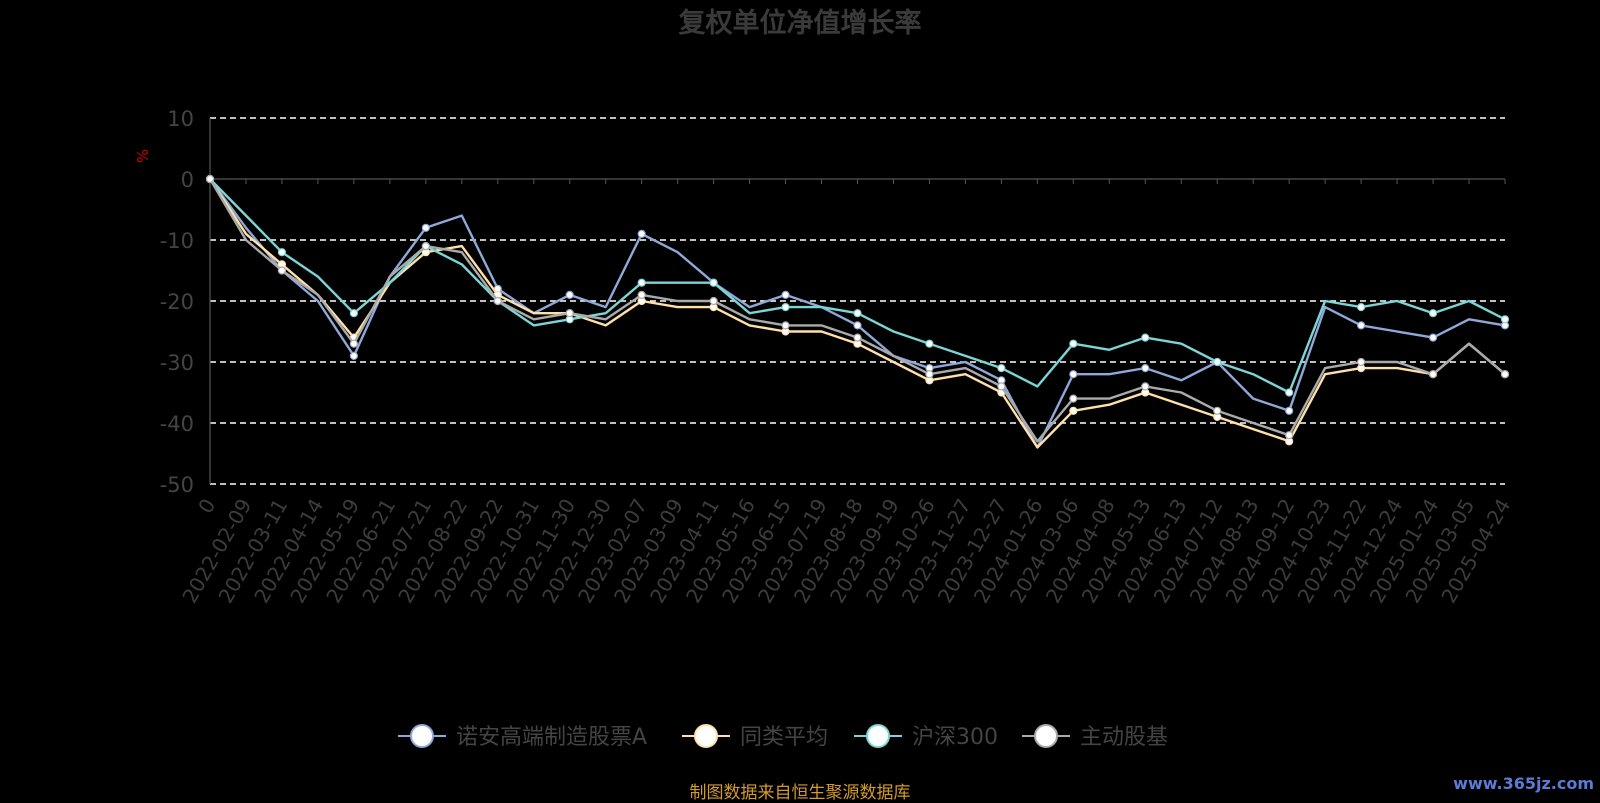 The image size is (1600, 803). I want to click on legend: 诺安高端制造股票A 同类平均 沪深300 主动股基, so click(783, 737).